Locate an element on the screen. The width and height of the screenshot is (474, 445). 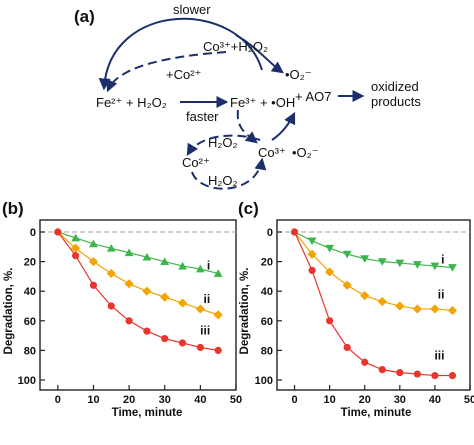
chart-b-series-i-line is located at coordinates (138, 253).